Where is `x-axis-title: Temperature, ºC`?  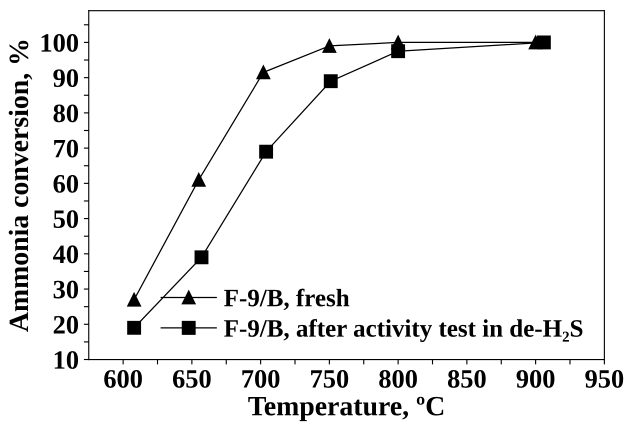
x-axis-title: Temperature, ºC is located at coordinates (346, 409).